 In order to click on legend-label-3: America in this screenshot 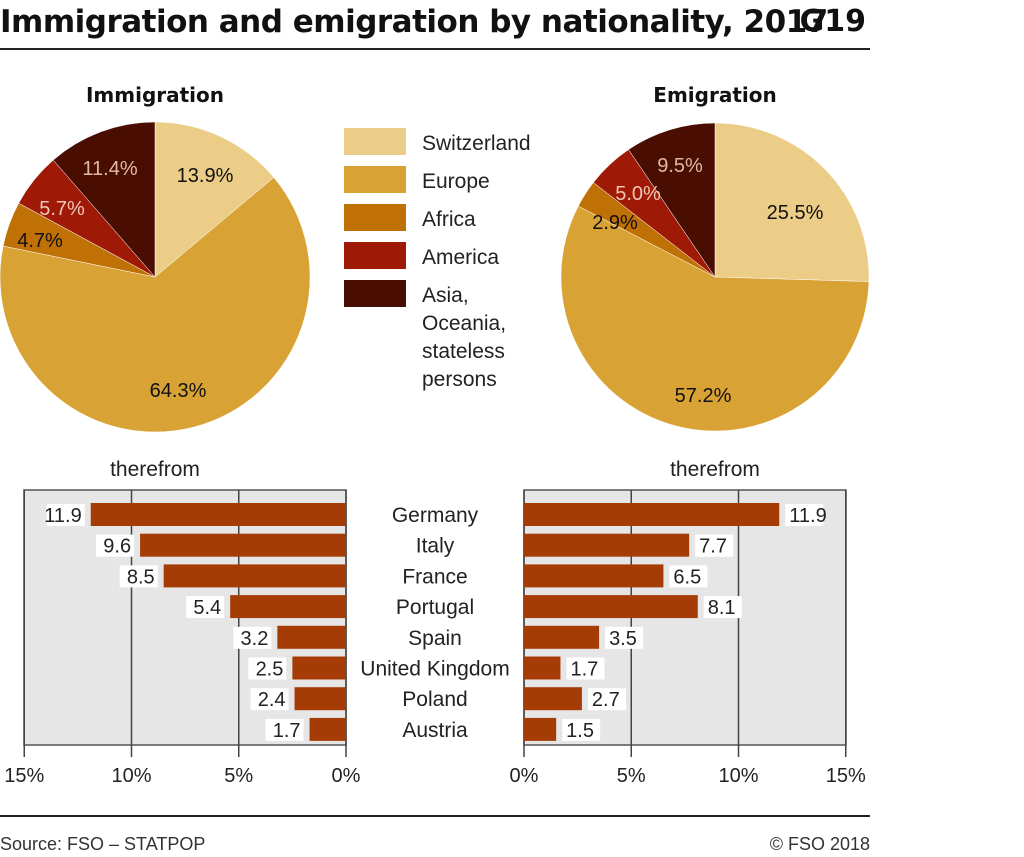, I will do `click(460, 257)`.